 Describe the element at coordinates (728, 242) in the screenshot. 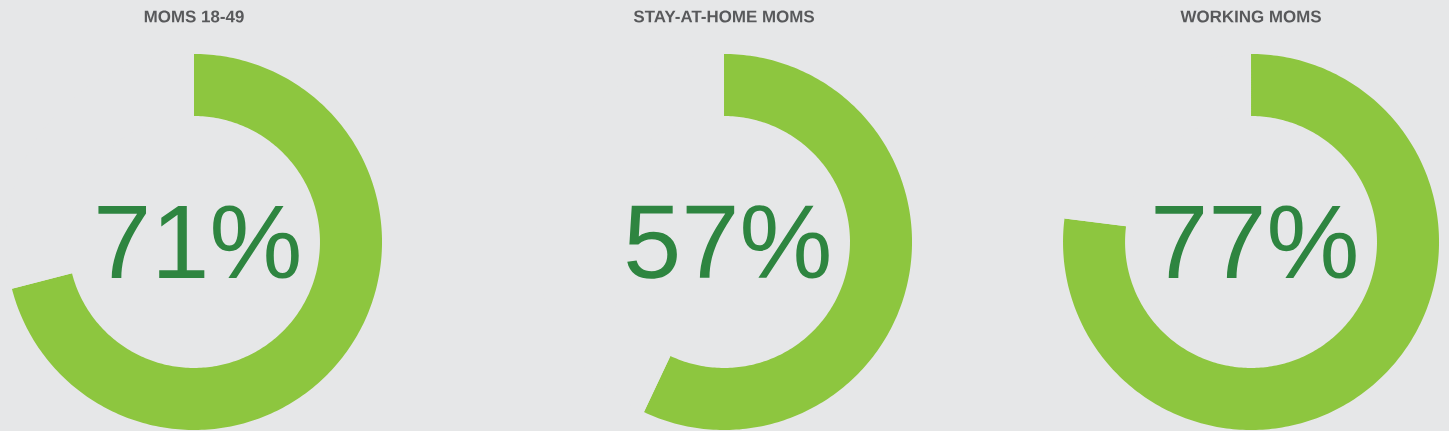

I see `data-label: 57%` at that location.